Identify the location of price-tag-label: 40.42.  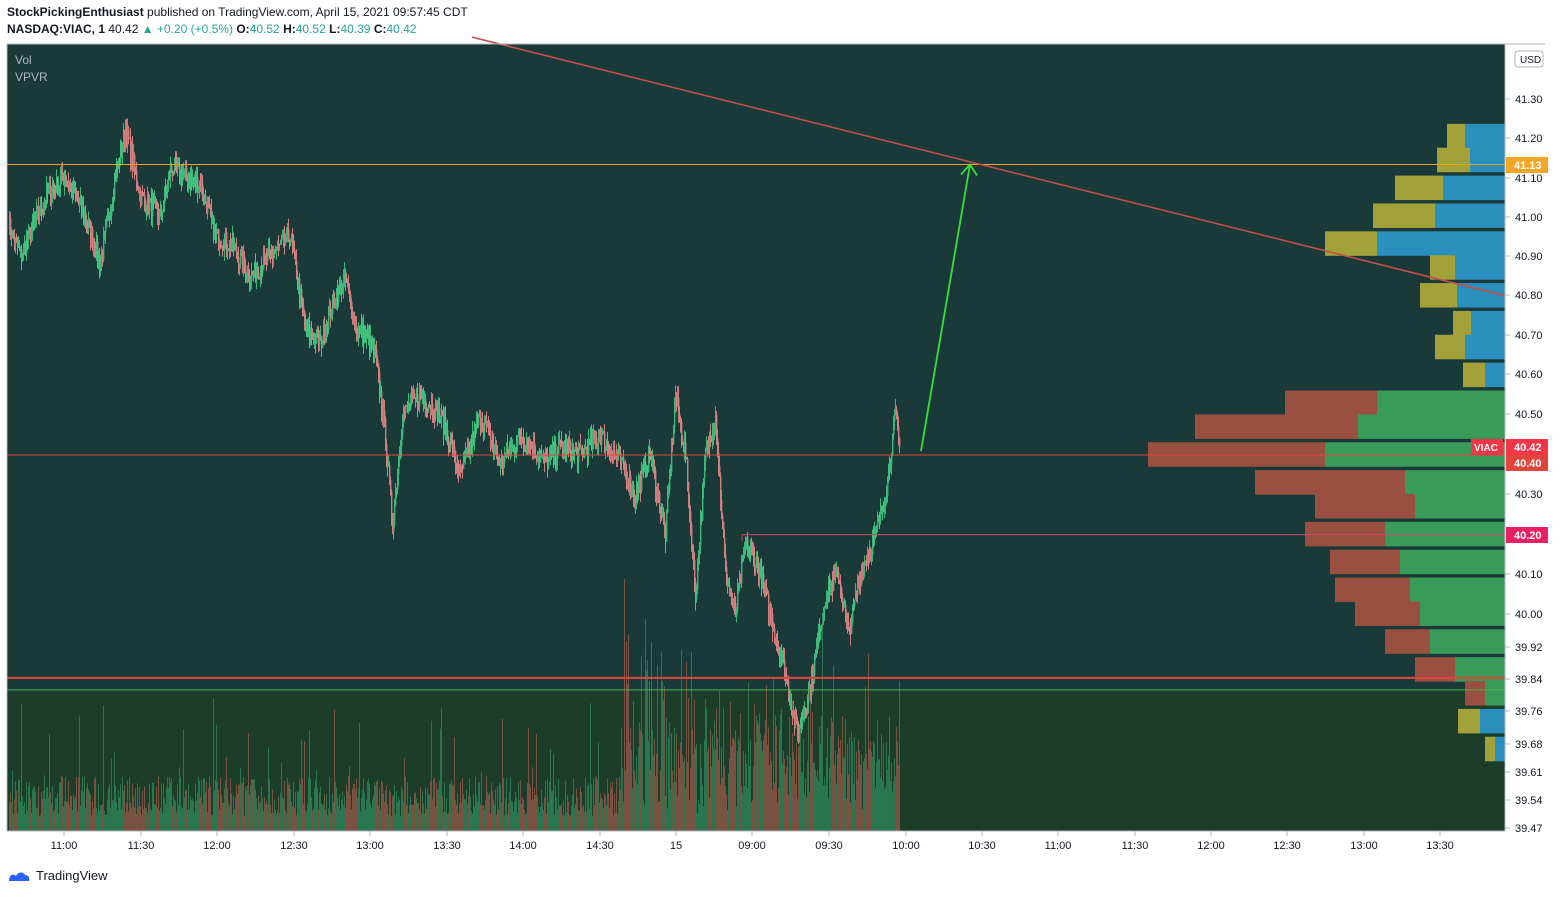
(1528, 448).